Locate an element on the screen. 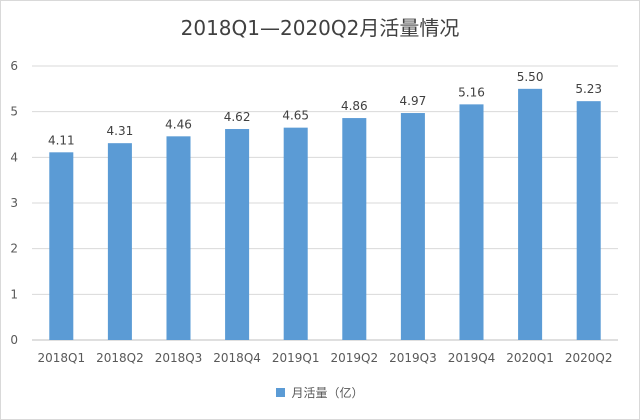 The image size is (640, 420). data-label: 4.86 is located at coordinates (354, 106).